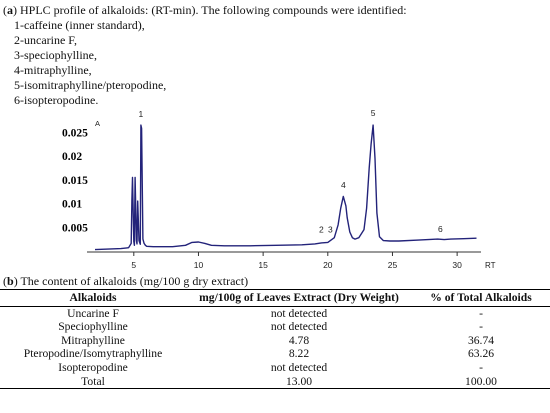  I want to click on y-tick-label: 0.01, so click(72, 205).